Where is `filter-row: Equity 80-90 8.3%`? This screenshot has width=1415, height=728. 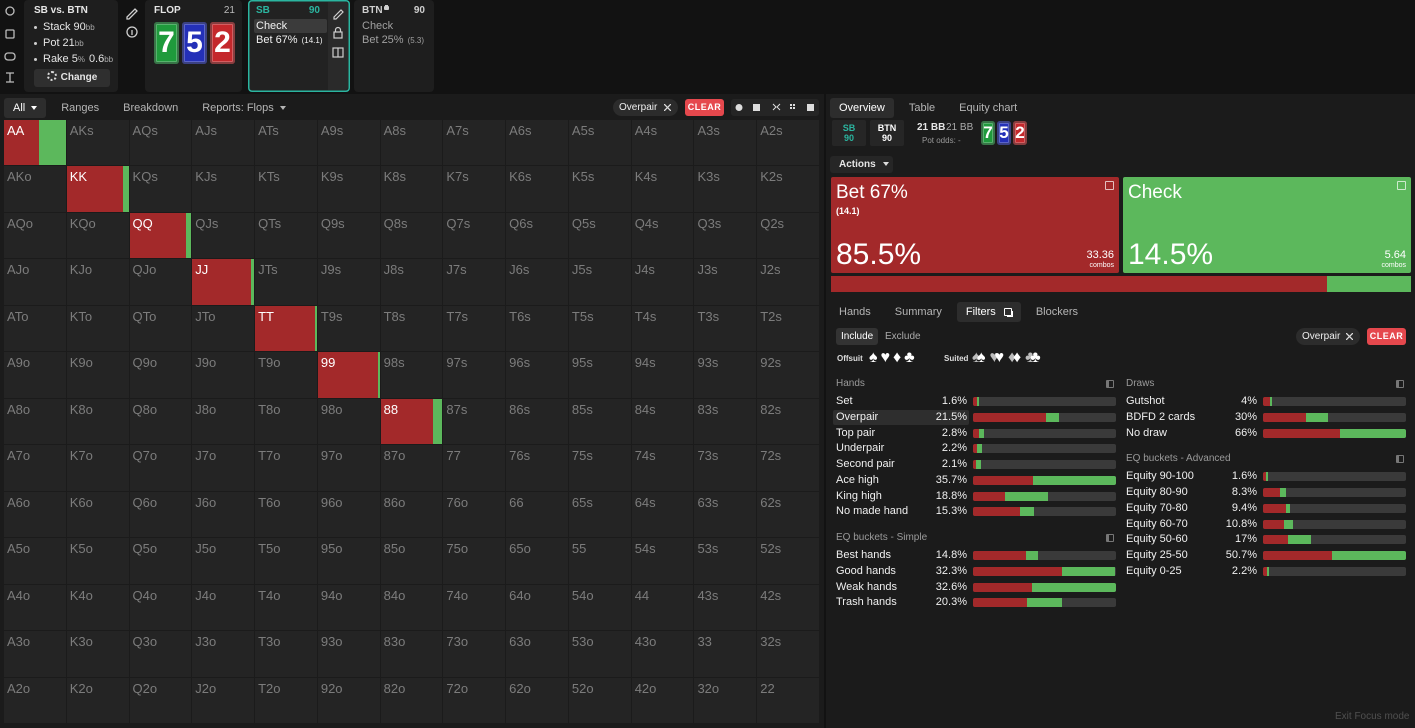
filter-row: Equity 80-90 8.3% is located at coordinates (1266, 492).